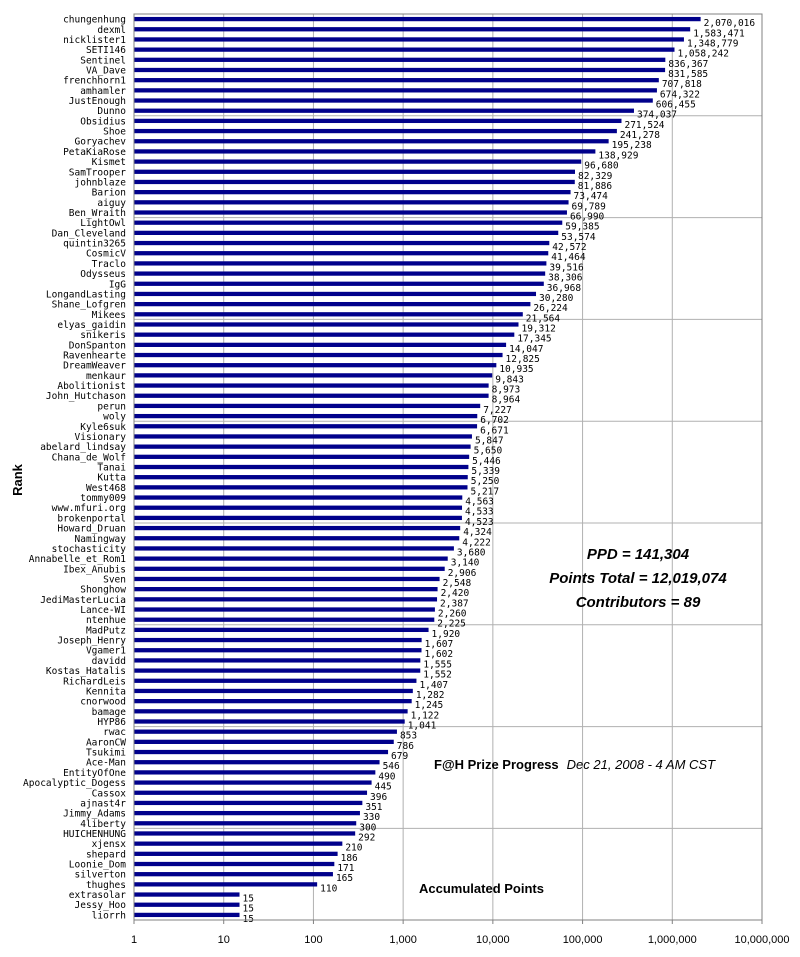  I want to click on category-label: silverton, so click(100, 875).